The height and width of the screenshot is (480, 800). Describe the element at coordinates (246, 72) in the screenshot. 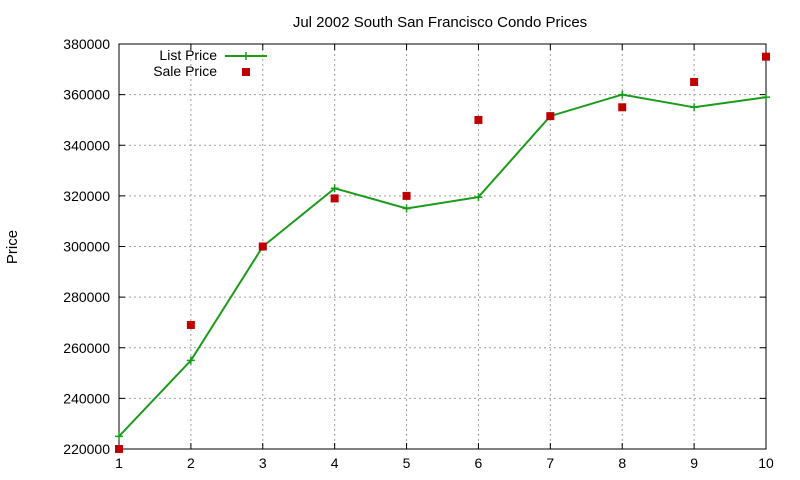

I see `legend-swatch-sale-price` at that location.